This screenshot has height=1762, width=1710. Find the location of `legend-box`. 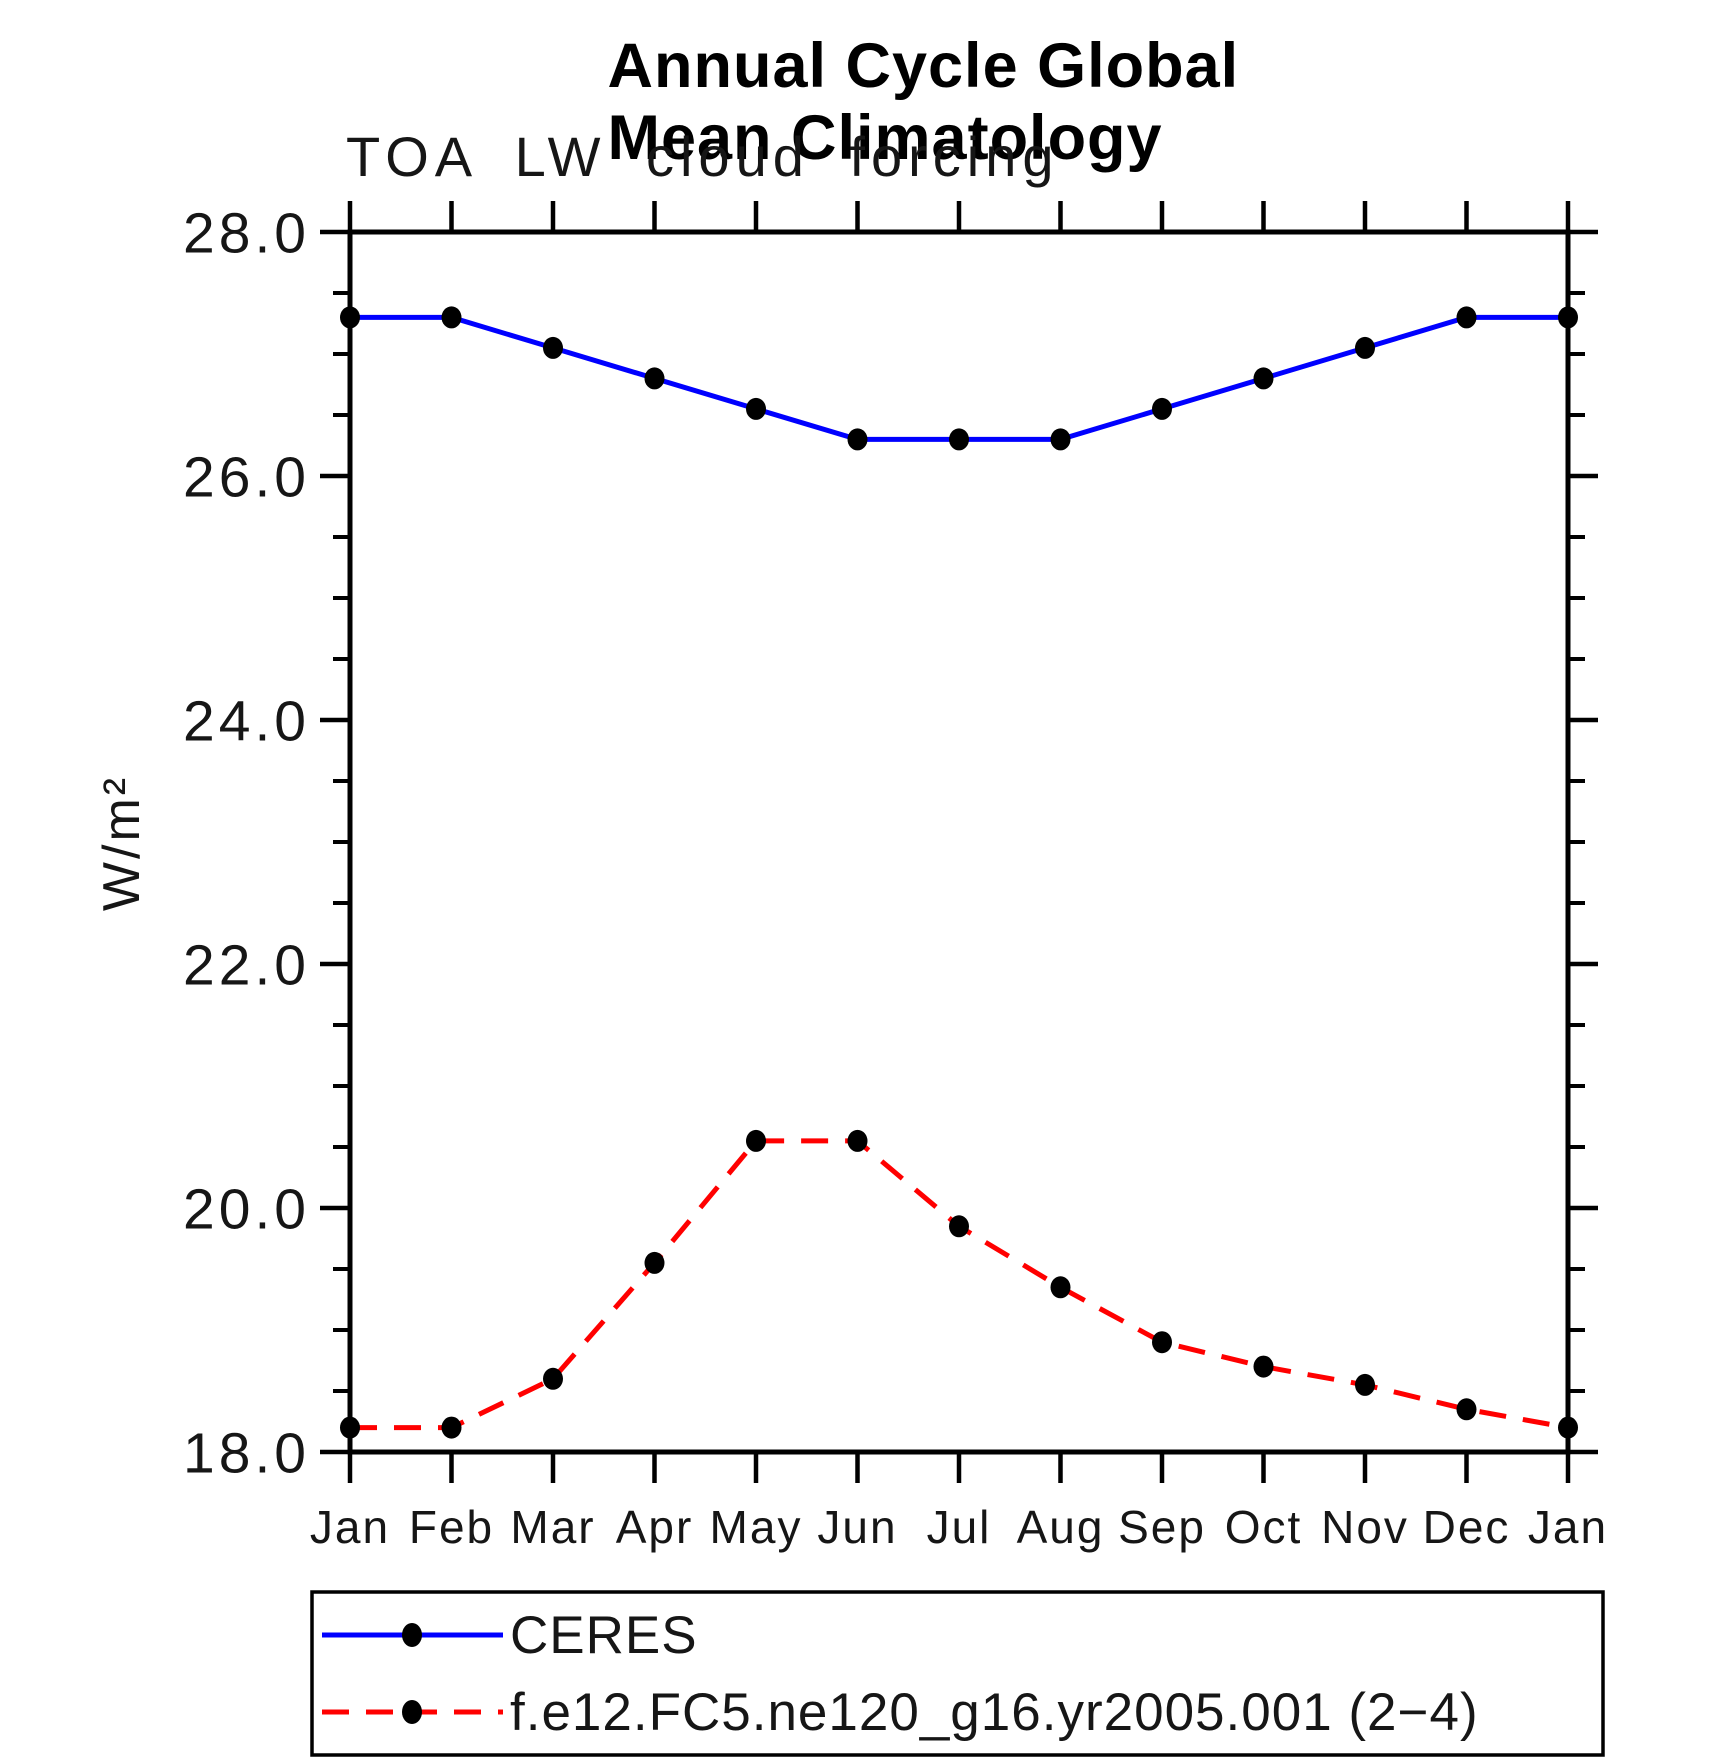

legend-box is located at coordinates (957, 1673).